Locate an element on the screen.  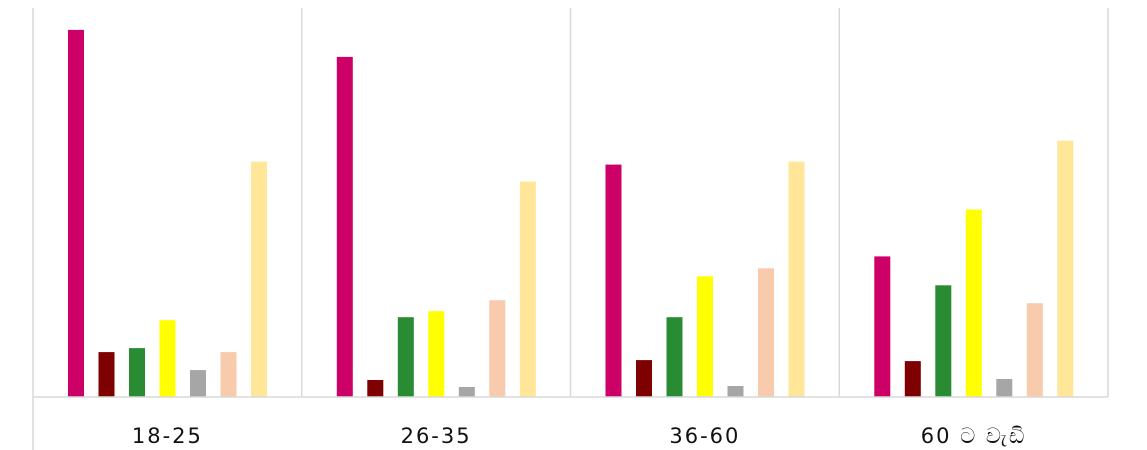
x-tick-label: 60 ට වැඩි is located at coordinates (974, 436).